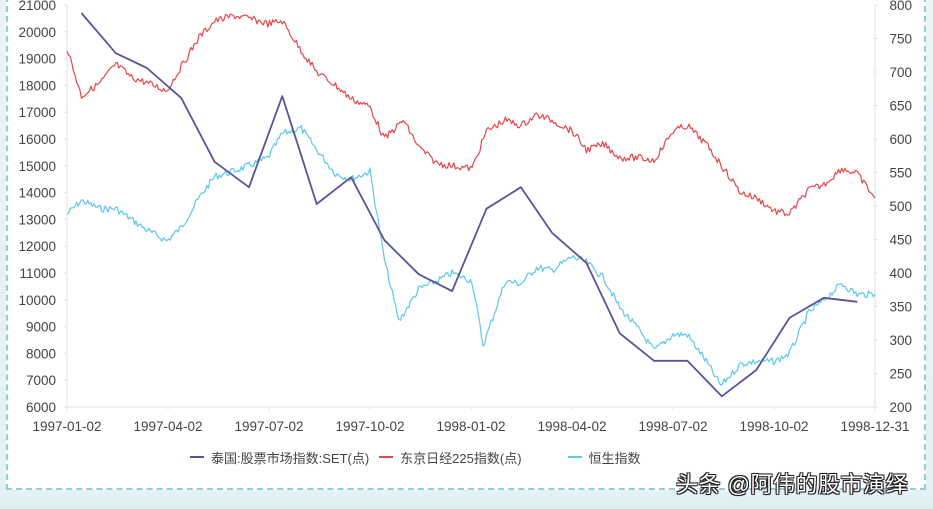 This screenshot has height=509, width=933. What do you see at coordinates (37, 139) in the screenshot?
I see `y-left-tick-label: 16000` at bounding box center [37, 139].